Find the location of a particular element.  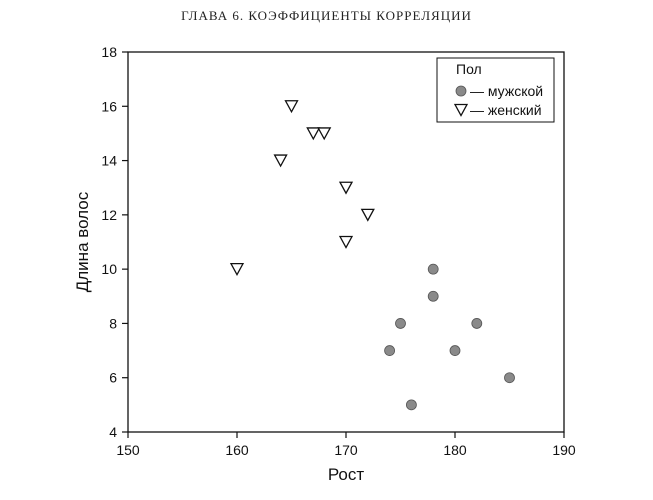

y-tick-label: 8 is located at coordinates (113, 323).